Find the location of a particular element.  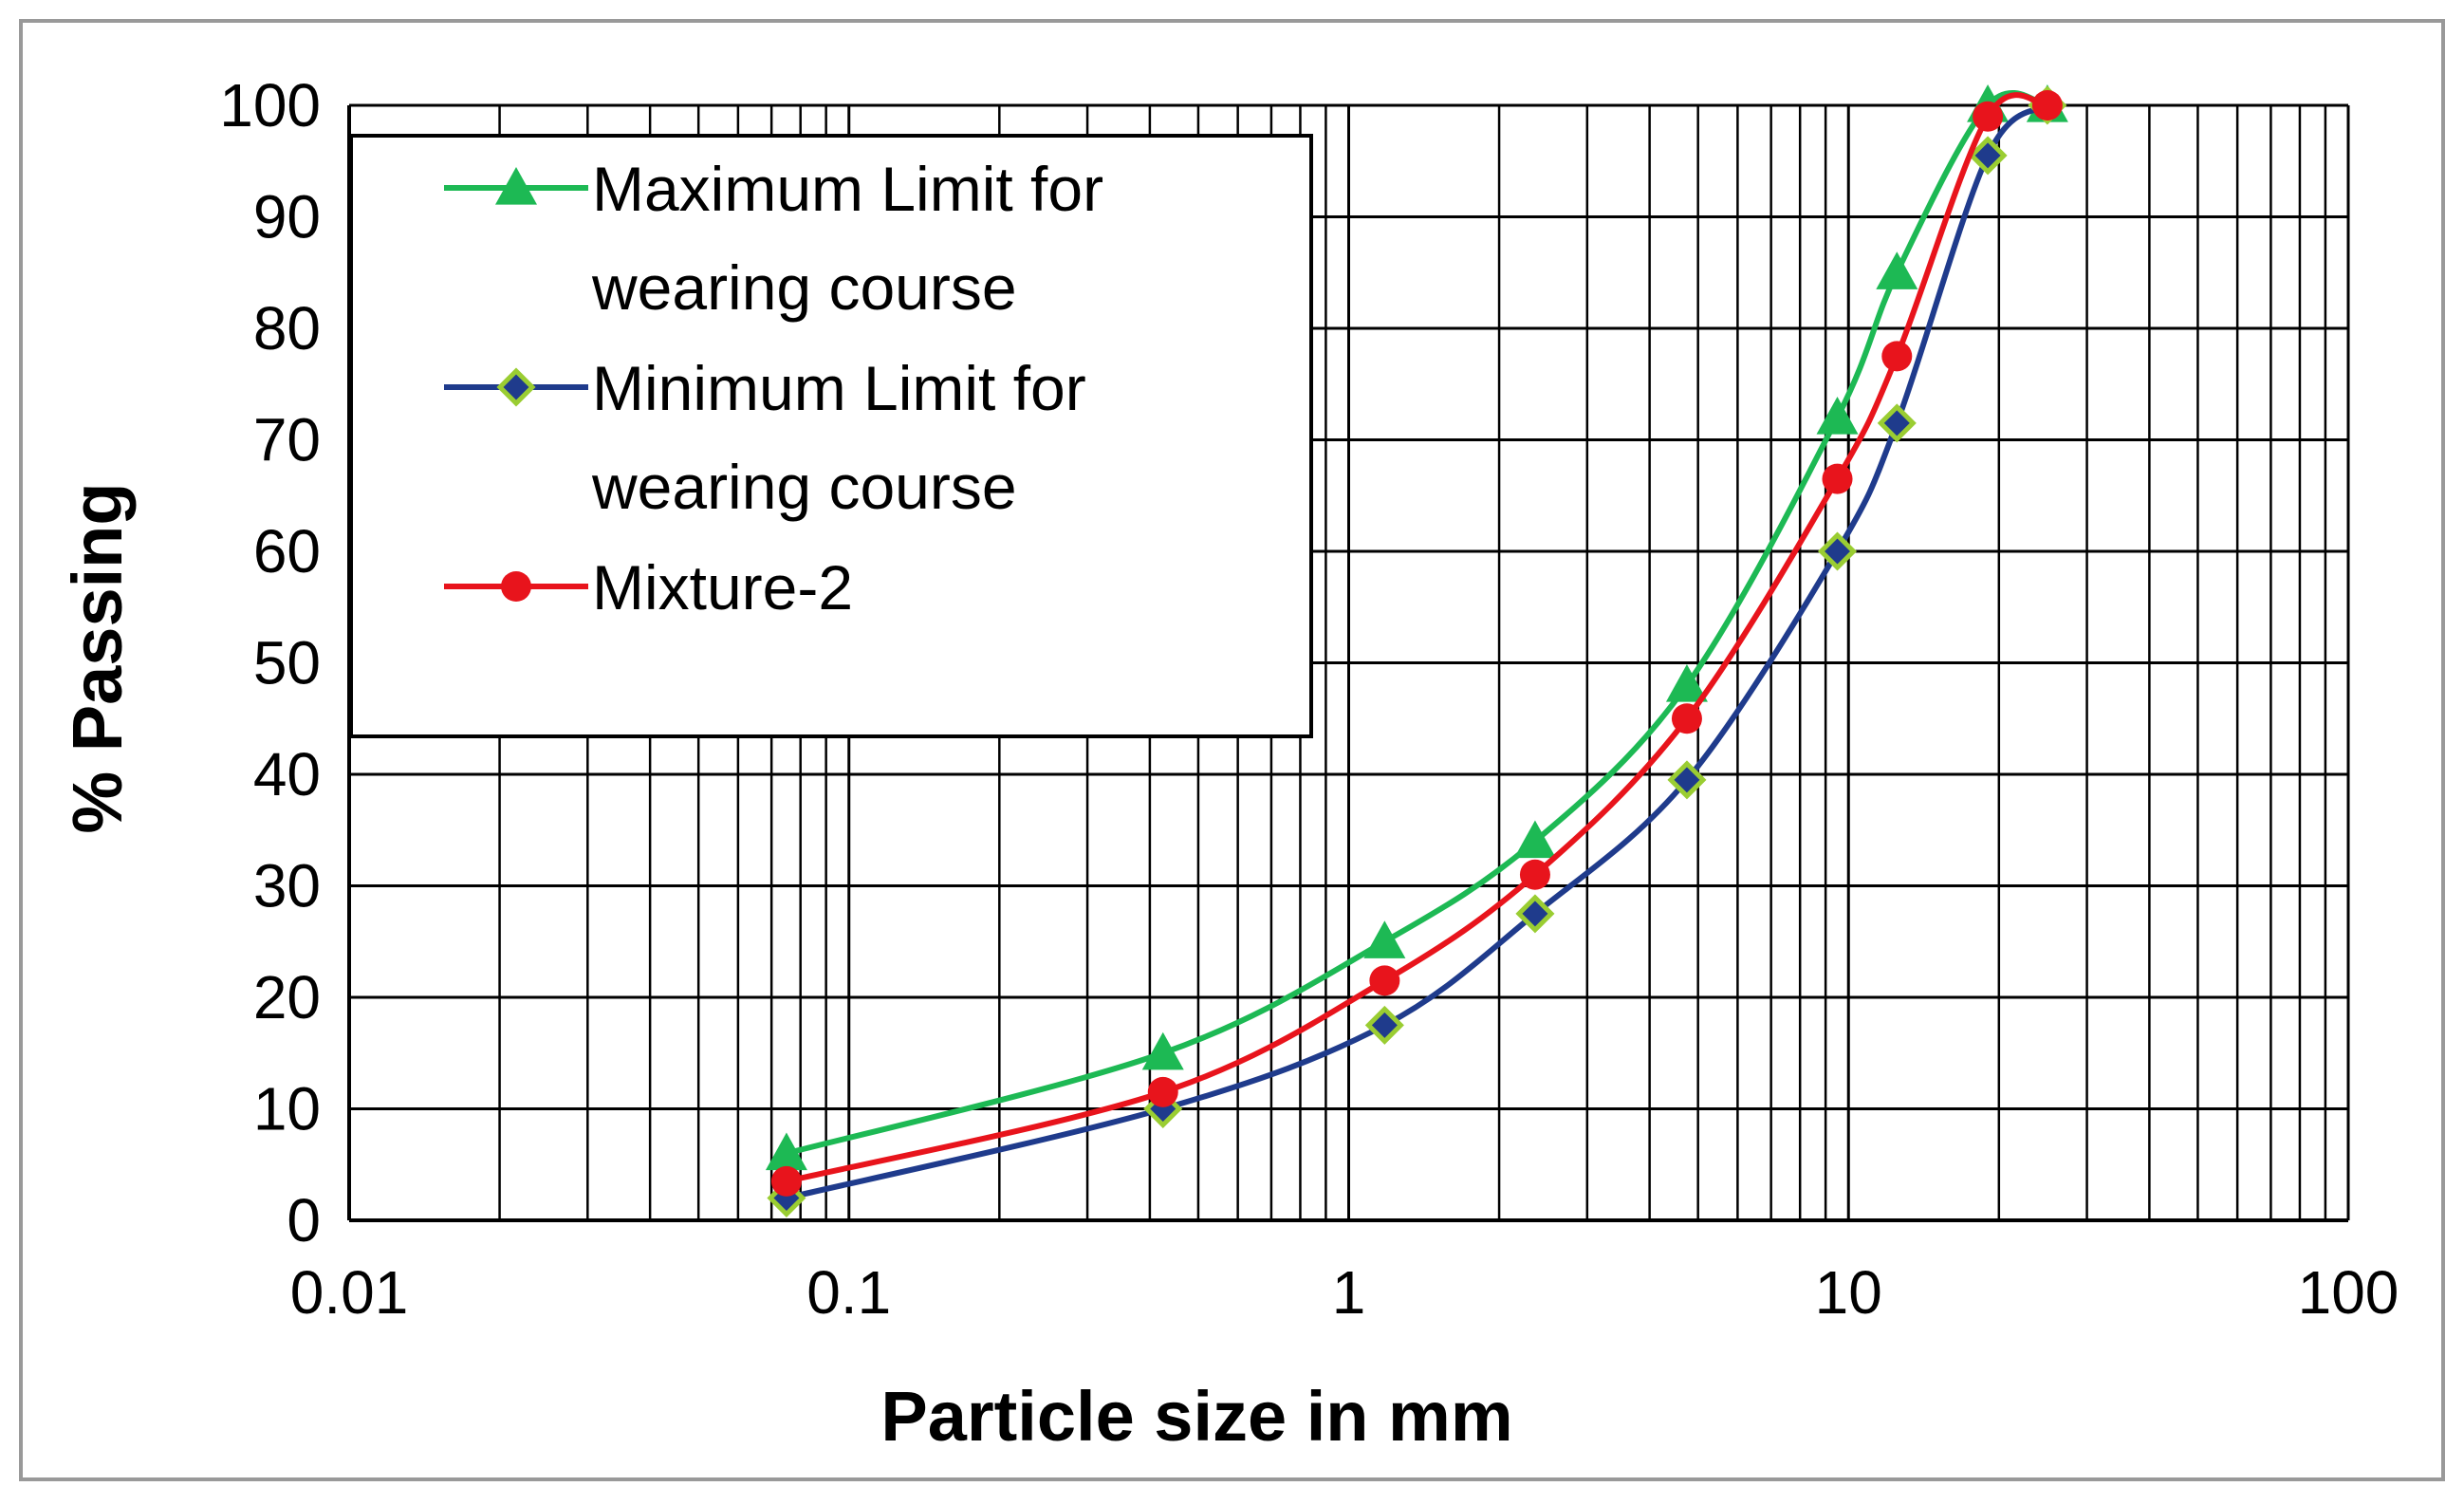

legend-entry-1: Maximum Limit for wearing course is located at coordinates (773, 239).